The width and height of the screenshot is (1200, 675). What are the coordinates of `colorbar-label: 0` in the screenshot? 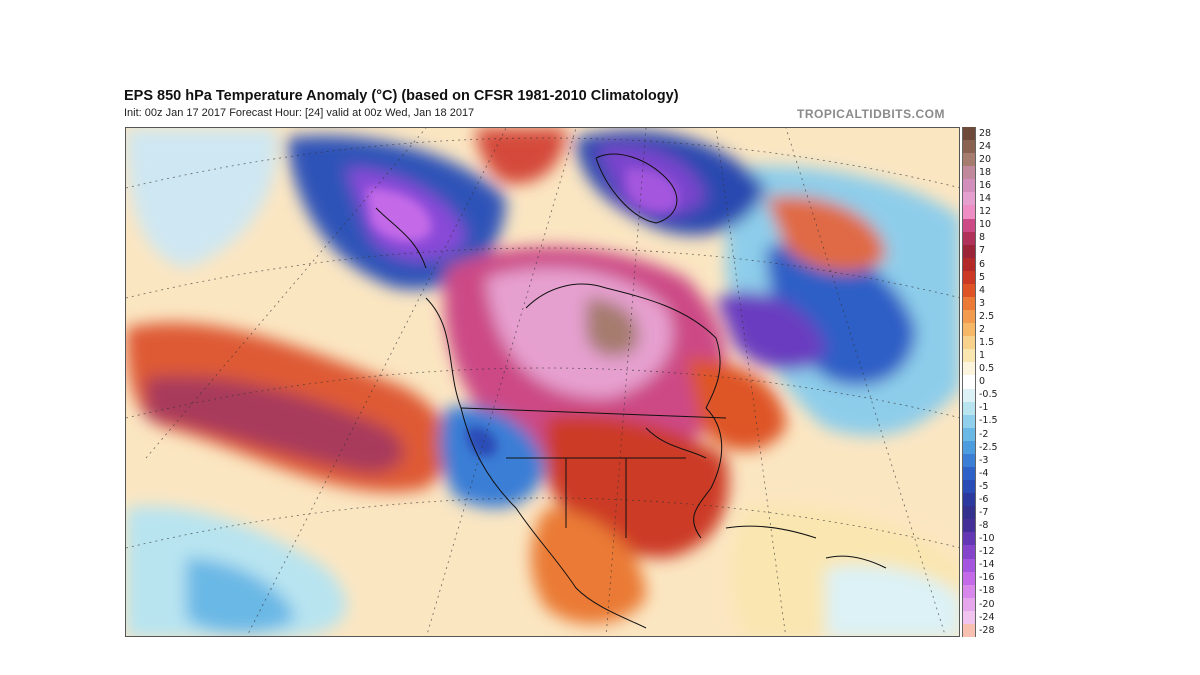 It's located at (982, 382).